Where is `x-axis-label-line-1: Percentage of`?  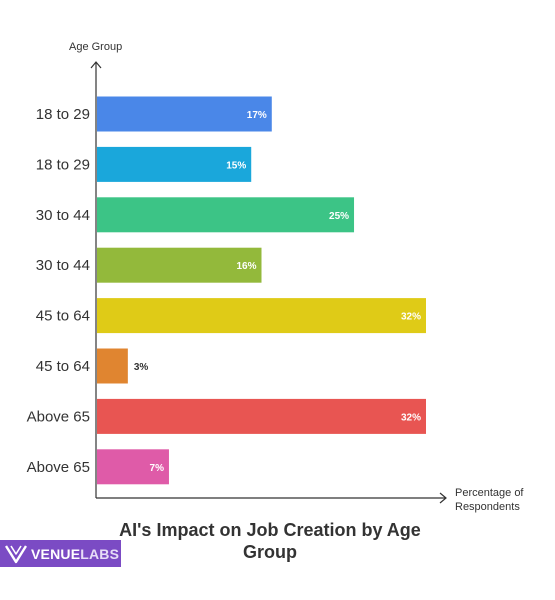 x-axis-label-line-1: Percentage of is located at coordinates (489, 493).